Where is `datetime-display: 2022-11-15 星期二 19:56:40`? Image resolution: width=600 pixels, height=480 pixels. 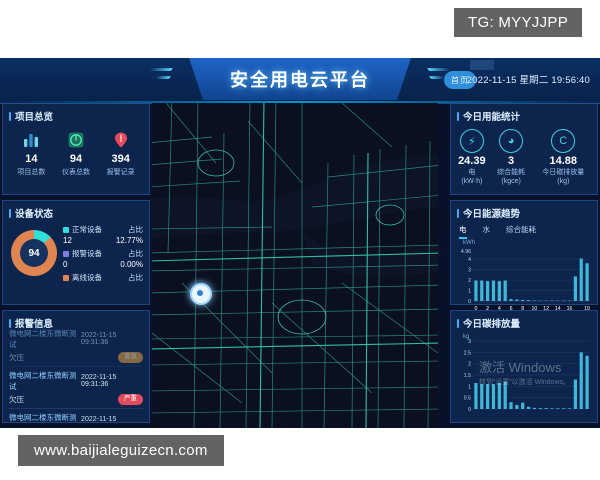
datetime-display: 2022-11-15 星期二 19:56:40 is located at coordinates (528, 80).